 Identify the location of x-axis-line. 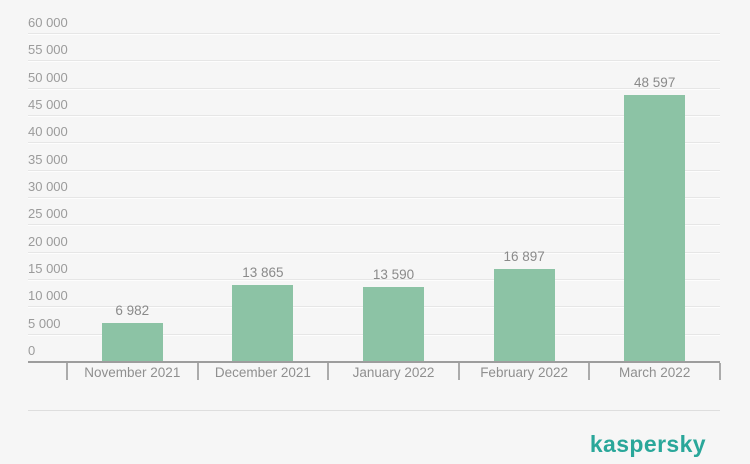
(374, 362).